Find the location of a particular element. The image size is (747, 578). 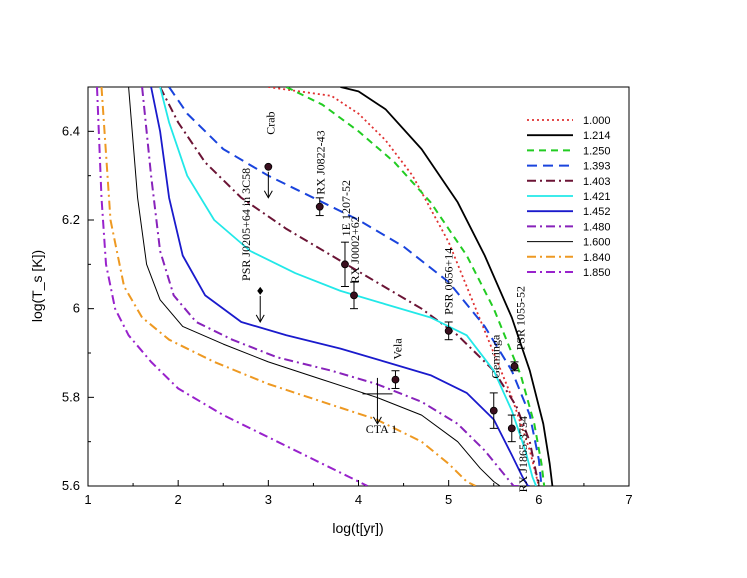

x-tick-label: 5 is located at coordinates (448, 499).